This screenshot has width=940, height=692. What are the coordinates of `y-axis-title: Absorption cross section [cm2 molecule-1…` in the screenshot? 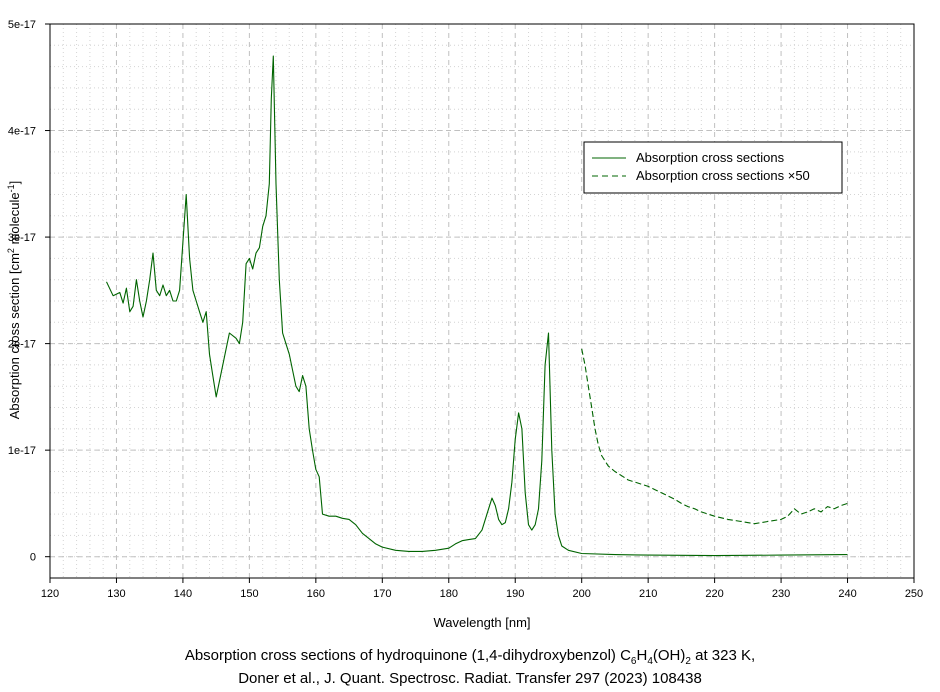 It's located at (14, 300).